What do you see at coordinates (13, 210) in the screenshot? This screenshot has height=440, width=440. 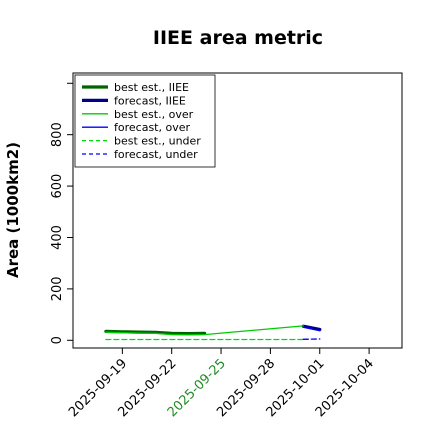 I see `y-axis-label: Area (1000km2)` at bounding box center [13, 210].